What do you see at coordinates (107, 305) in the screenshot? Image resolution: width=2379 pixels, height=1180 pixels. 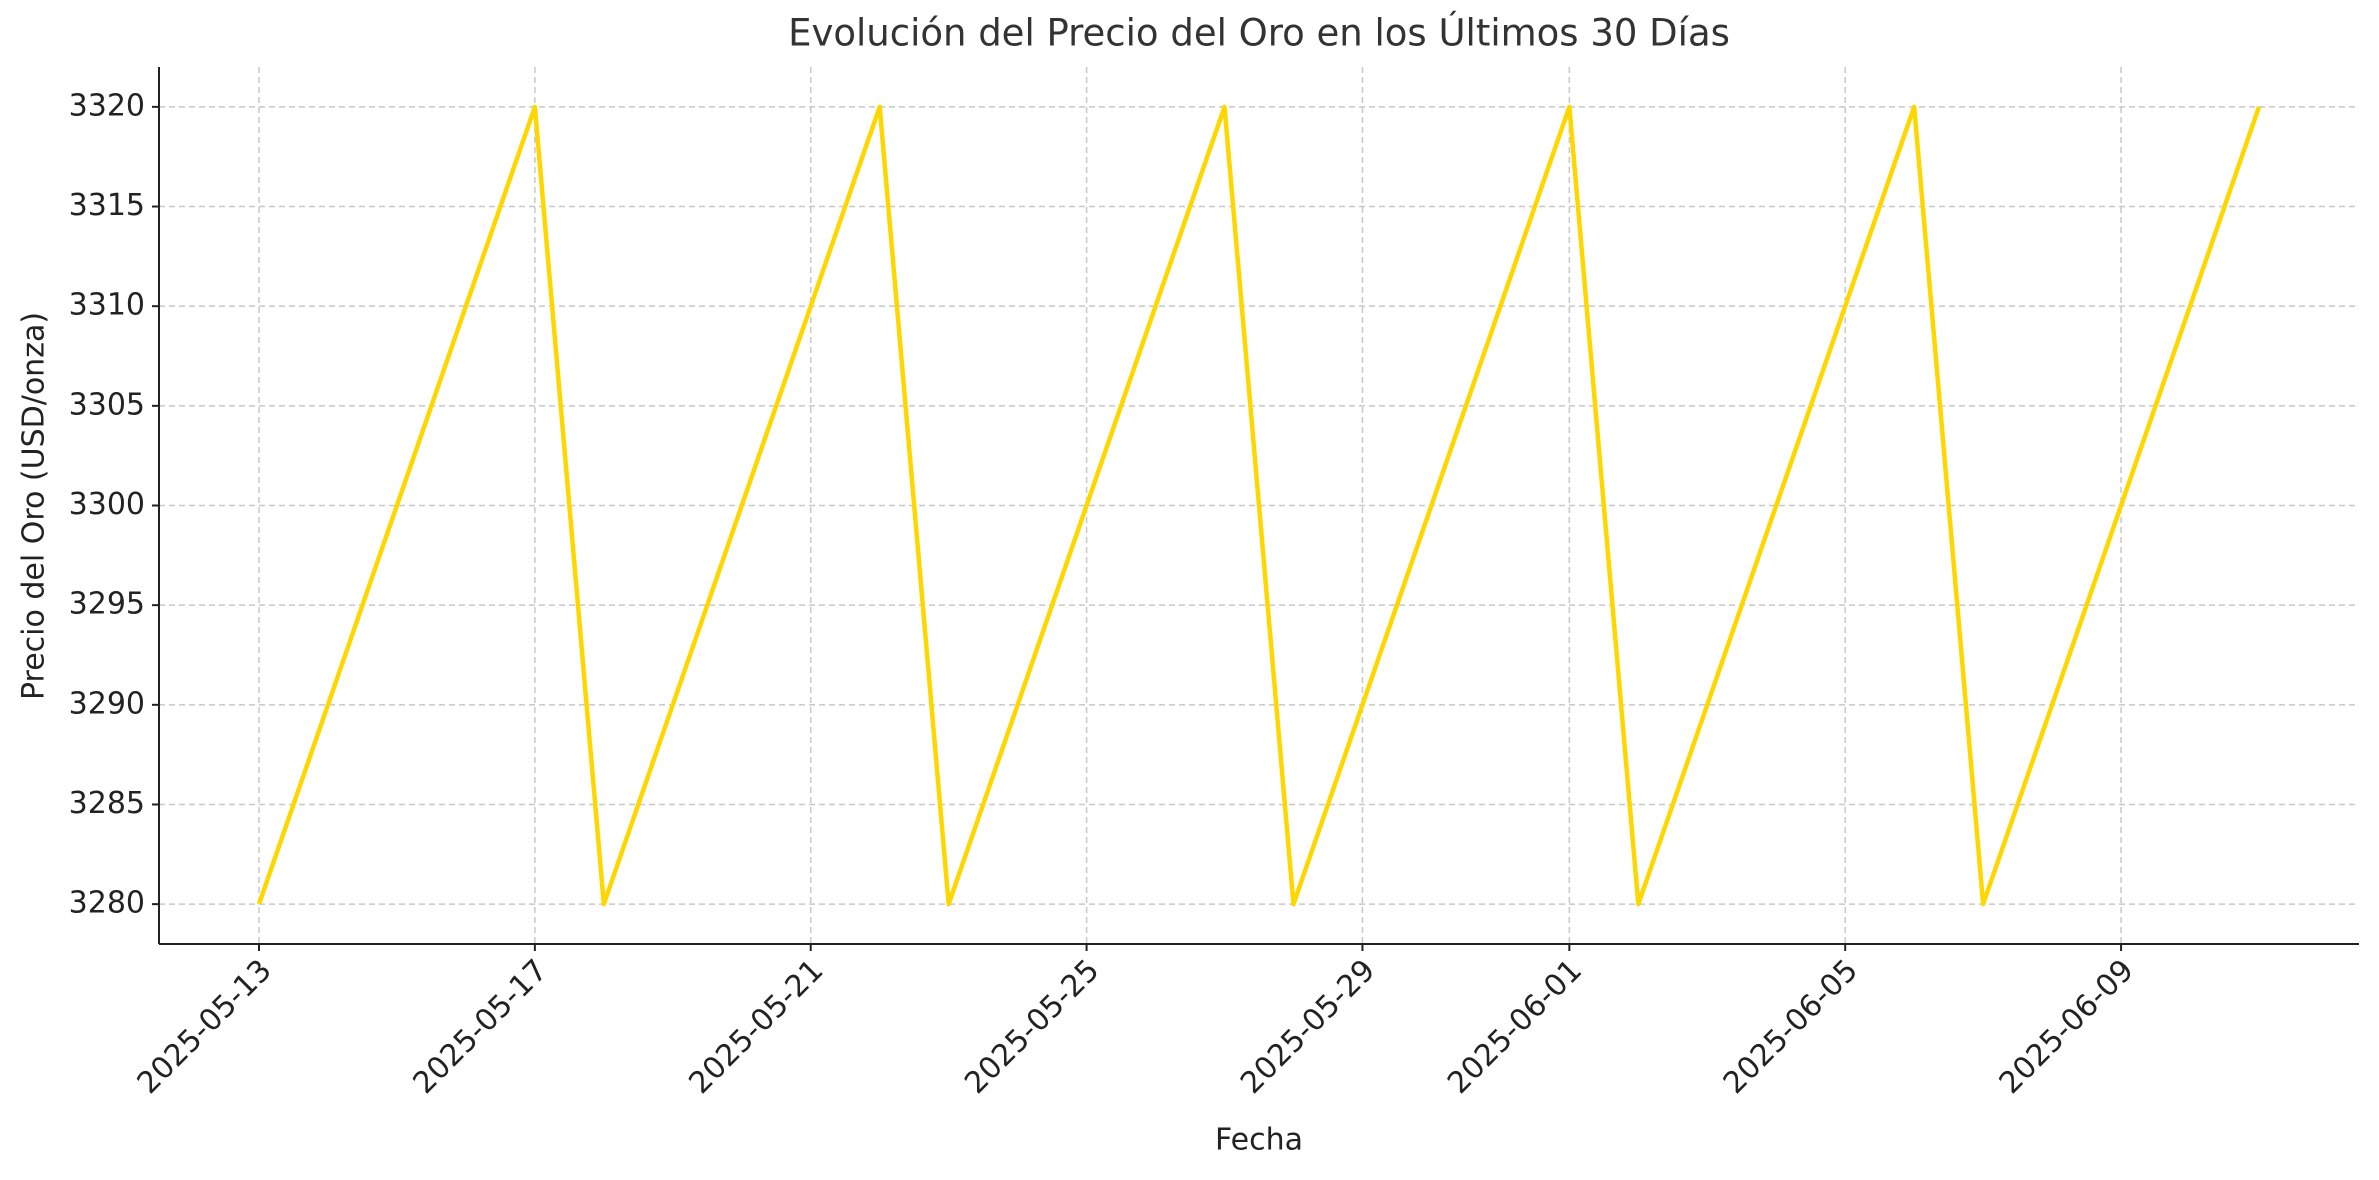 I see `y-tick-label: 3310` at bounding box center [107, 305].